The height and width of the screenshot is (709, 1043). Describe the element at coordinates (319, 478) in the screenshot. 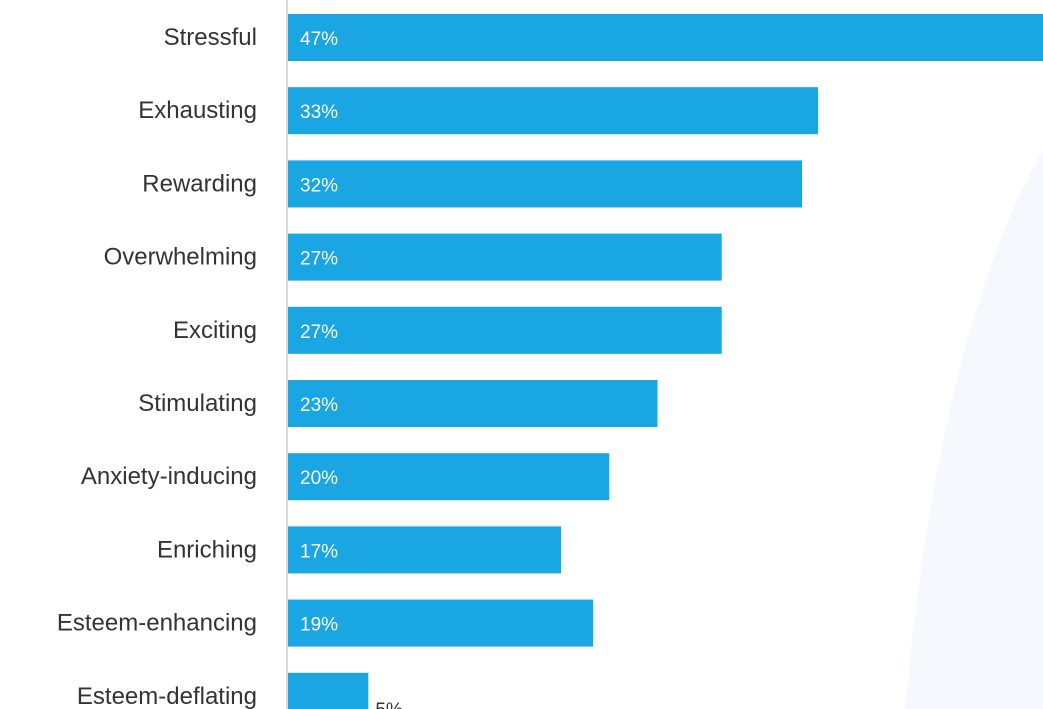

I see `value-label: 20%` at that location.